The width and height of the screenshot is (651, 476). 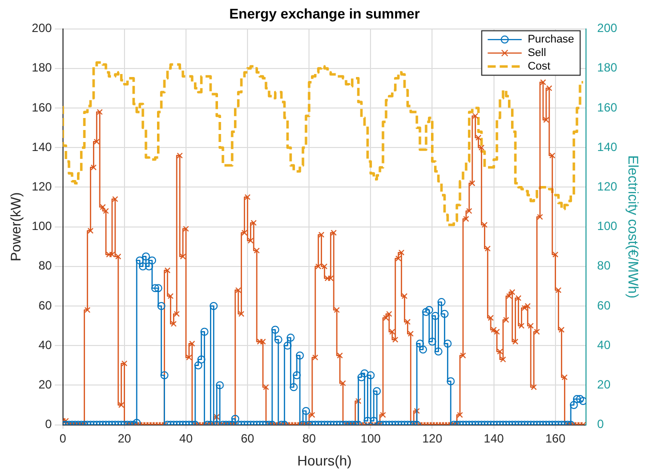 I want to click on x-tick-label: 120, so click(x=432, y=438).